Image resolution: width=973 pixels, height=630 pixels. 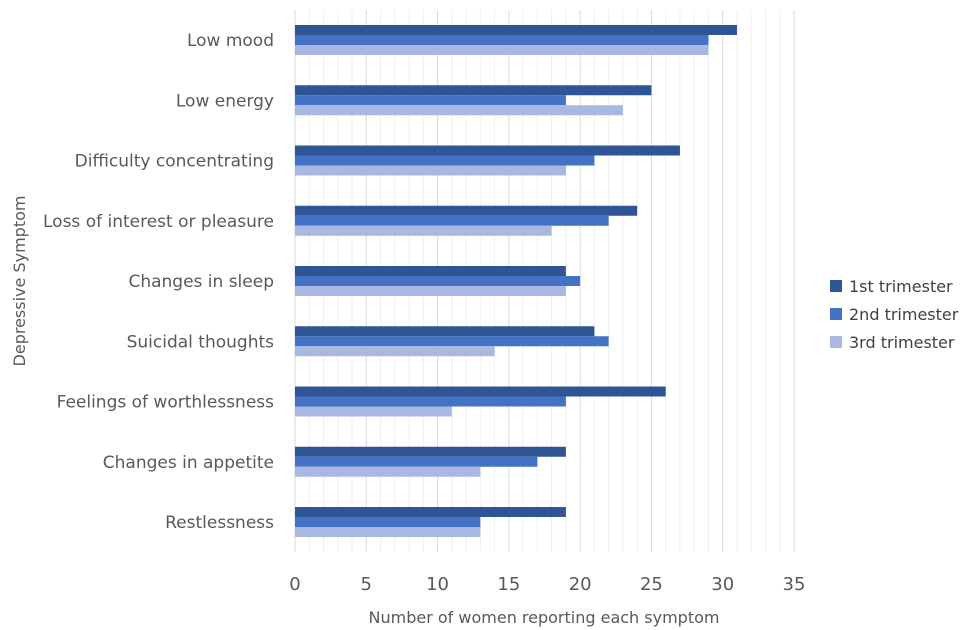 I want to click on x-tick-label: 5, so click(x=366, y=584).